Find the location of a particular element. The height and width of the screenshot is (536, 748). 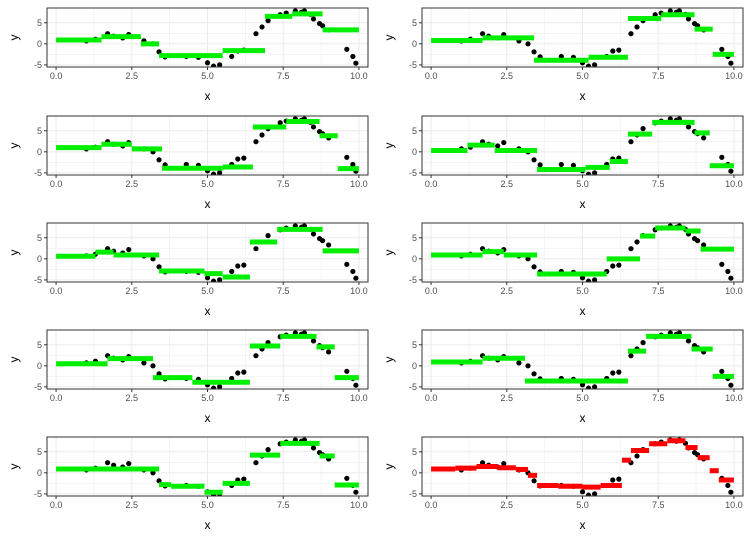

panel-7: 0.0 2.5 5.0 7.5 10.0 -5 0 5 x y is located at coordinates (188, 377).